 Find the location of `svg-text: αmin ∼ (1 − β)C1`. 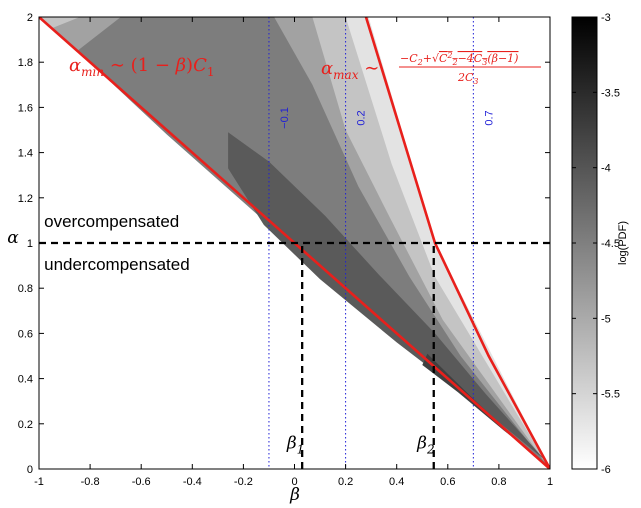

svg-text: αmin ∼ (1 − β)C1 is located at coordinates (142, 67).